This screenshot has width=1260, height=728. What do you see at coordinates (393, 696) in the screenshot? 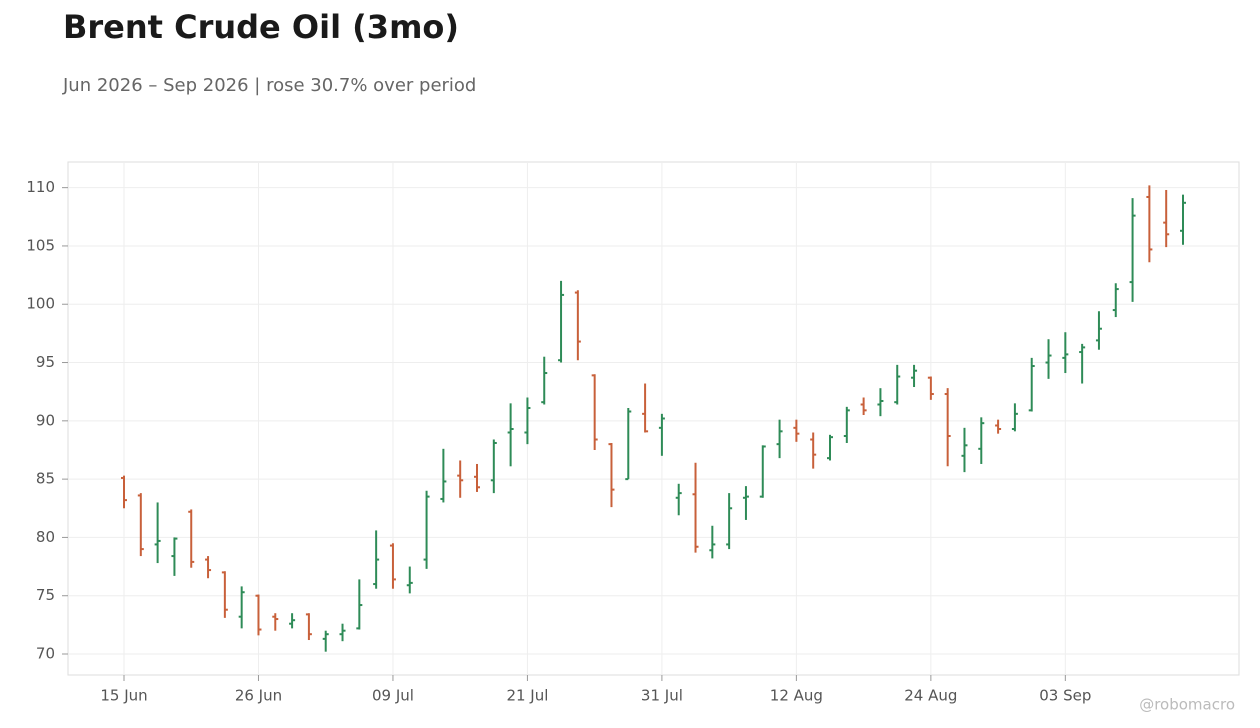
I see `x-tick-label: 09 Jul` at bounding box center [393, 696].